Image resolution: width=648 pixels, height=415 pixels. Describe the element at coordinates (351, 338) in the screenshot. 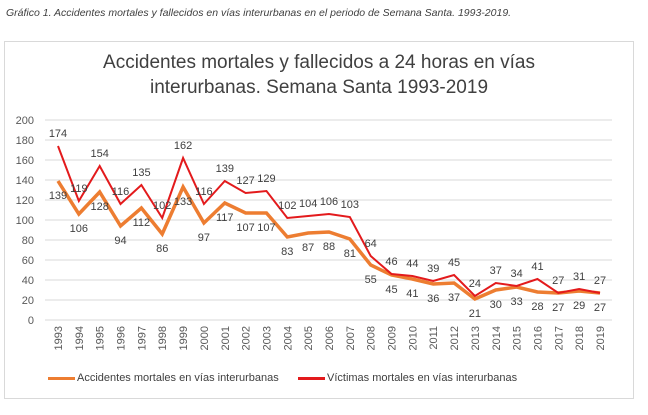

I see `x-tick-label: 2007` at that location.